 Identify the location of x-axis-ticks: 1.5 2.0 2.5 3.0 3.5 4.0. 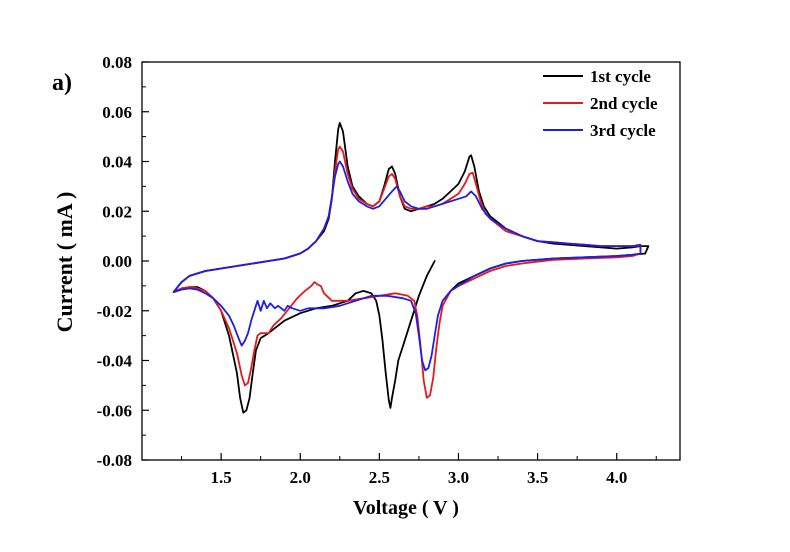
(419, 470).